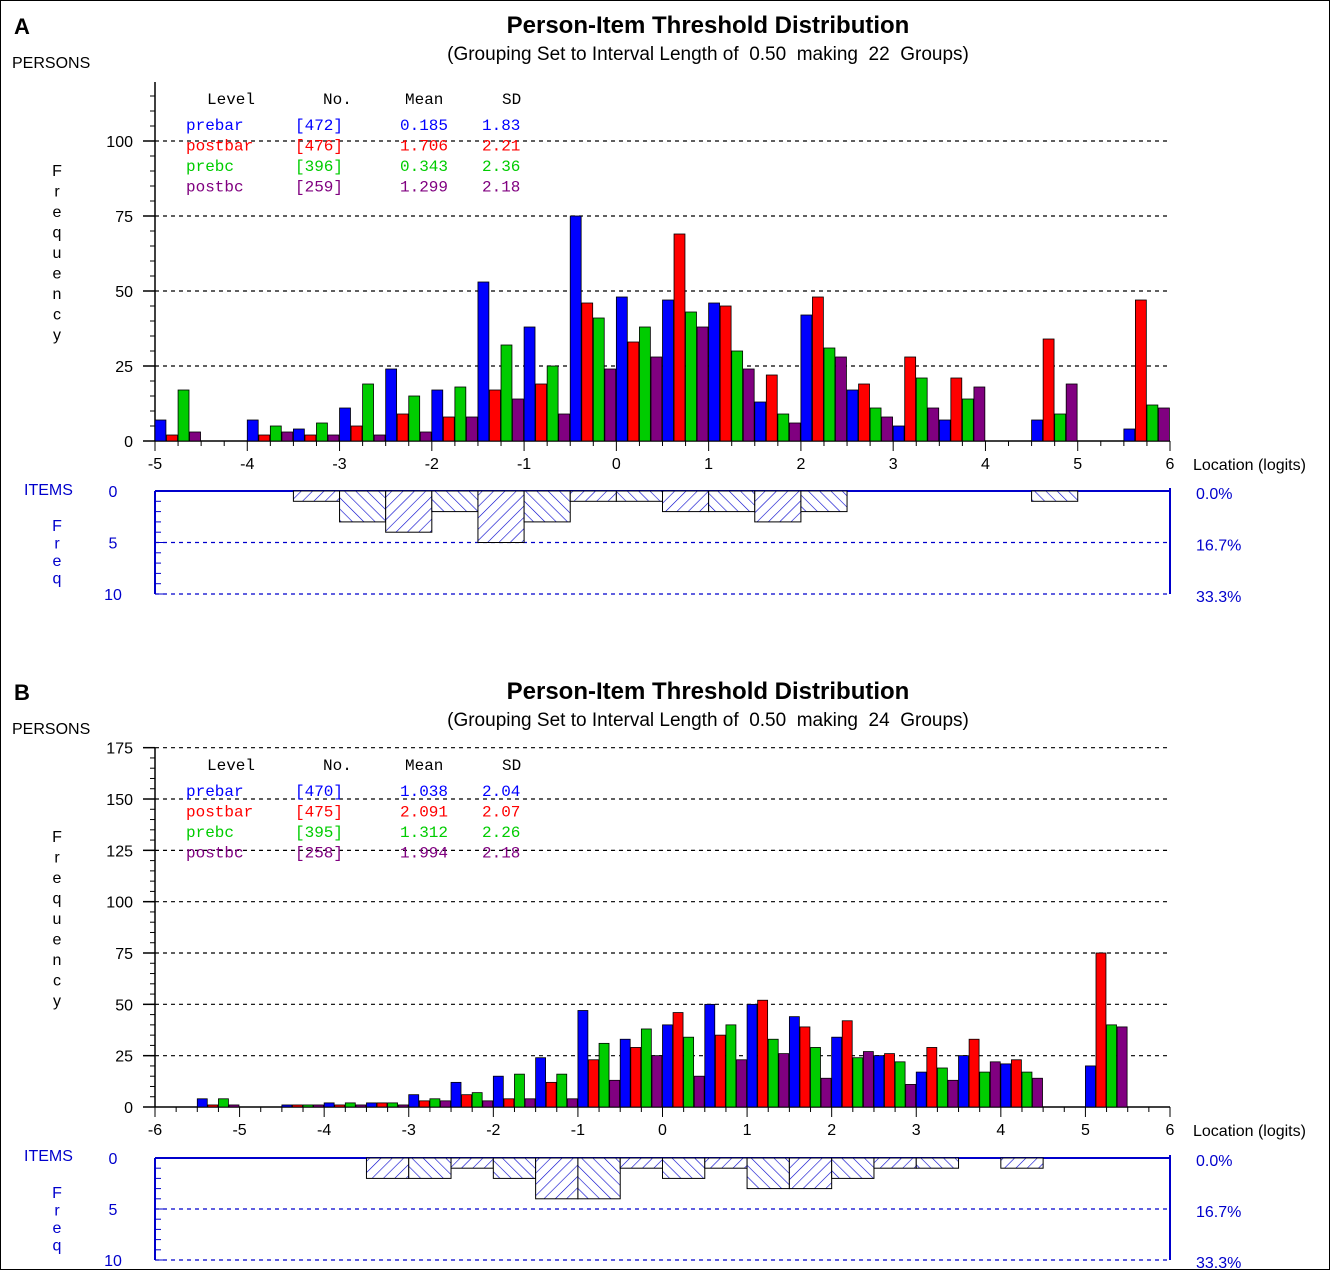  What do you see at coordinates (57, 544) in the screenshot?
I see `items-y-label-letter: r` at bounding box center [57, 544].